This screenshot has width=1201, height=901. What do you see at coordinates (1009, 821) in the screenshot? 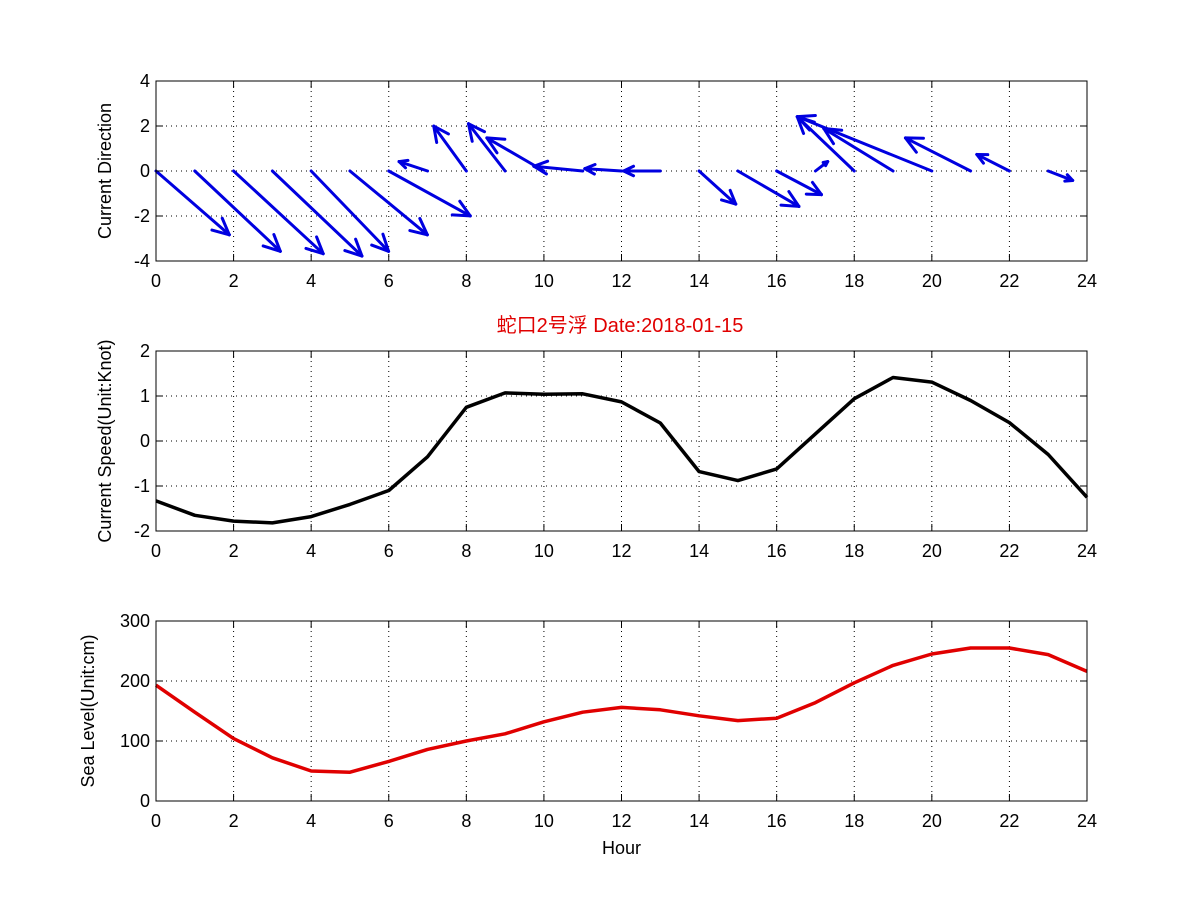
I see `x-tick-label: 22` at bounding box center [1009, 821].